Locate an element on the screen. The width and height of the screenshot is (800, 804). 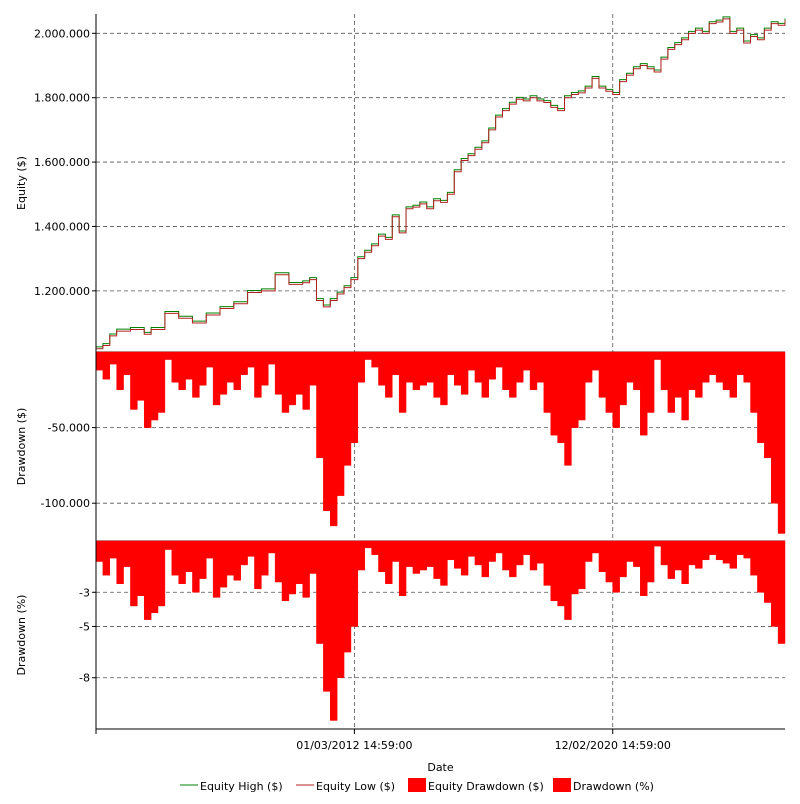
legend-item-drawdown-pct: Drawdown (%) is located at coordinates (603, 785).